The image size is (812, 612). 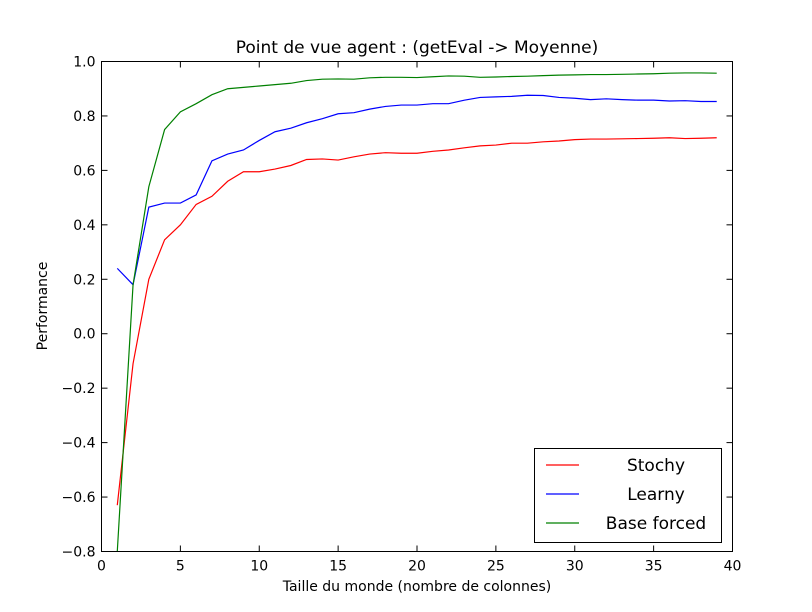 I want to click on legend-label-2: Learny, so click(x=656, y=495).